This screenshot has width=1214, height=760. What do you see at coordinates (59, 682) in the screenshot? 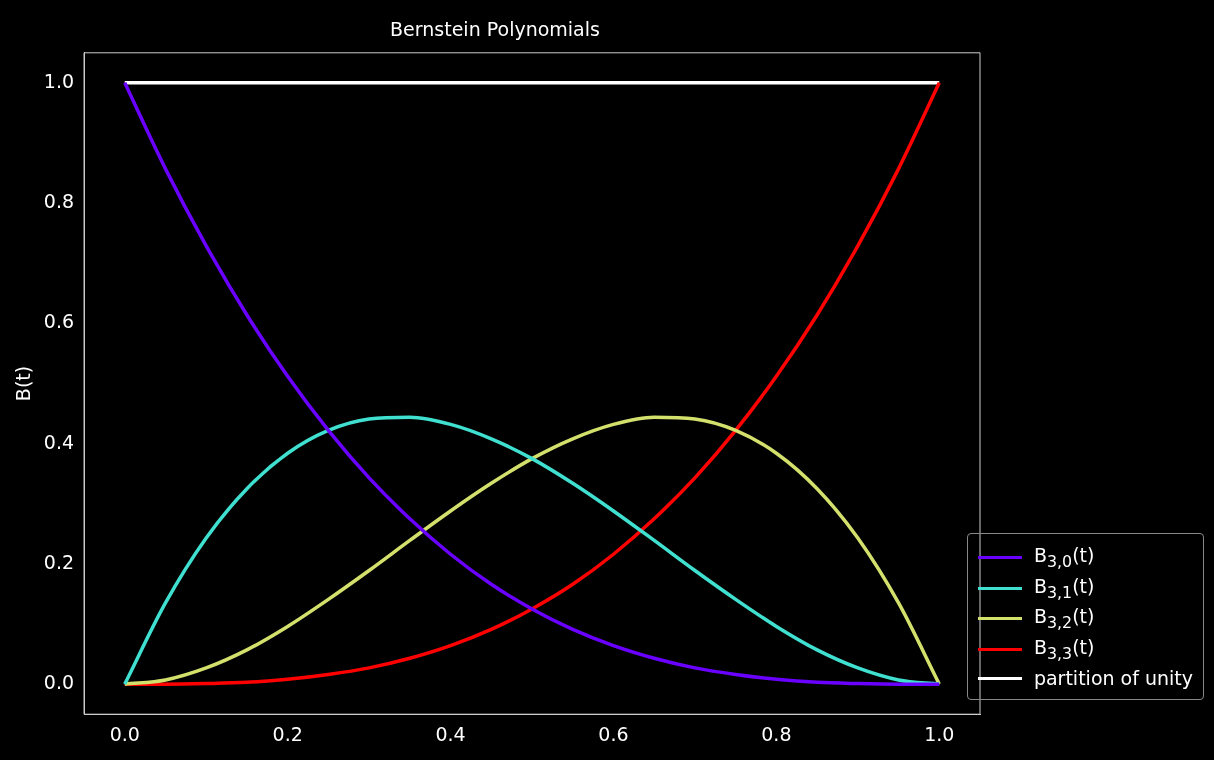
I see `y-tick-label: 0.0` at bounding box center [59, 682].